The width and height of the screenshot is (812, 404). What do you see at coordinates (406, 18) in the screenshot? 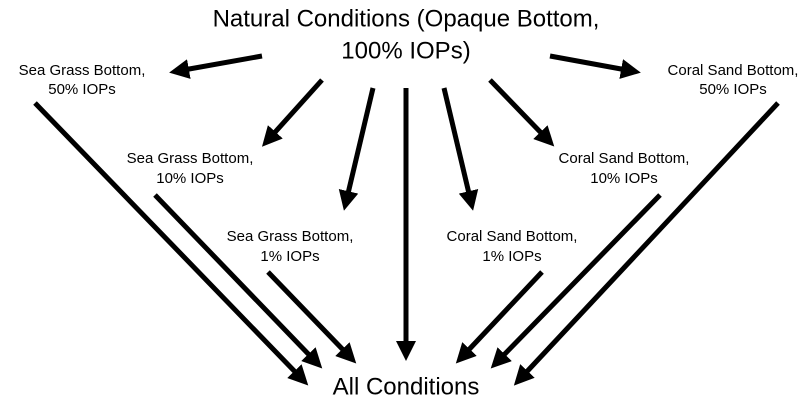
I see `node-label: Natural Conditions (Opaque Bottom,` at bounding box center [406, 18].